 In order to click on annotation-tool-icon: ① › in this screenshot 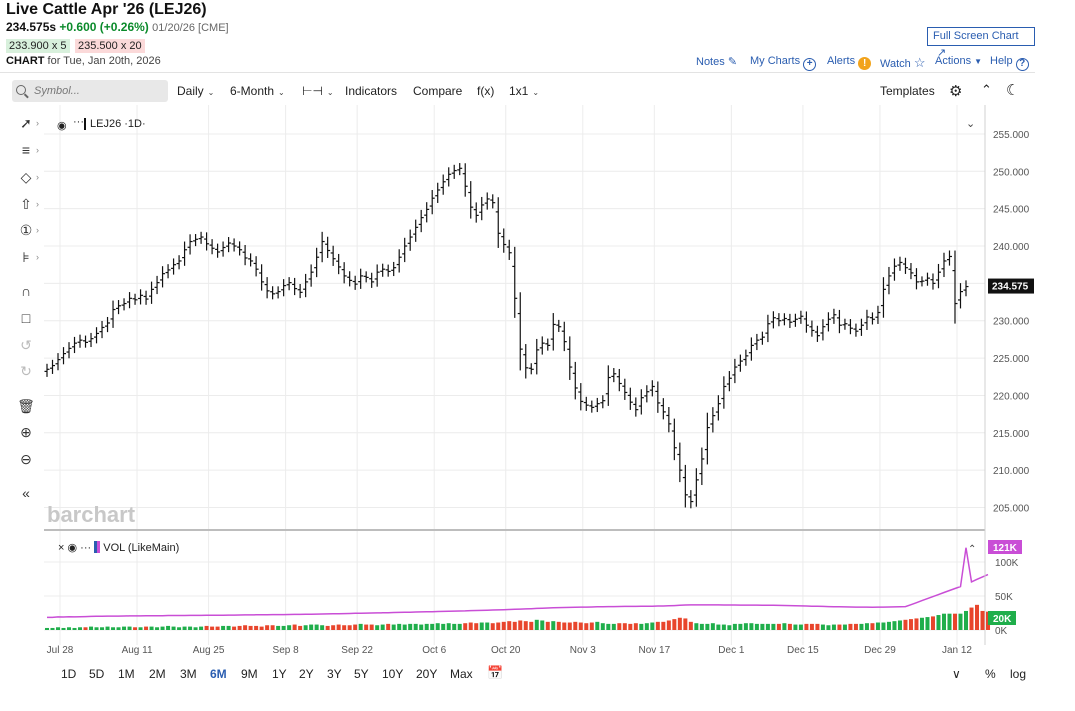, I will do `click(29, 230)`.